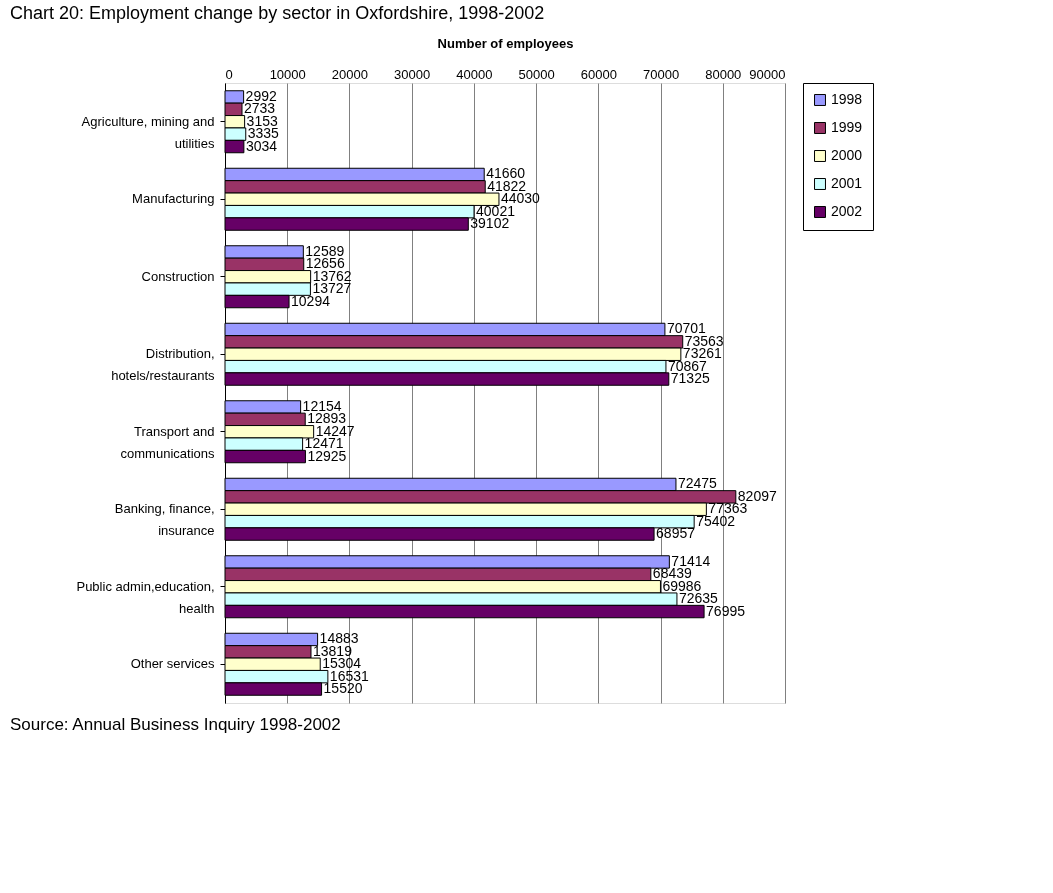 The width and height of the screenshot is (1053, 893). I want to click on legend-label: 2002, so click(847, 211).